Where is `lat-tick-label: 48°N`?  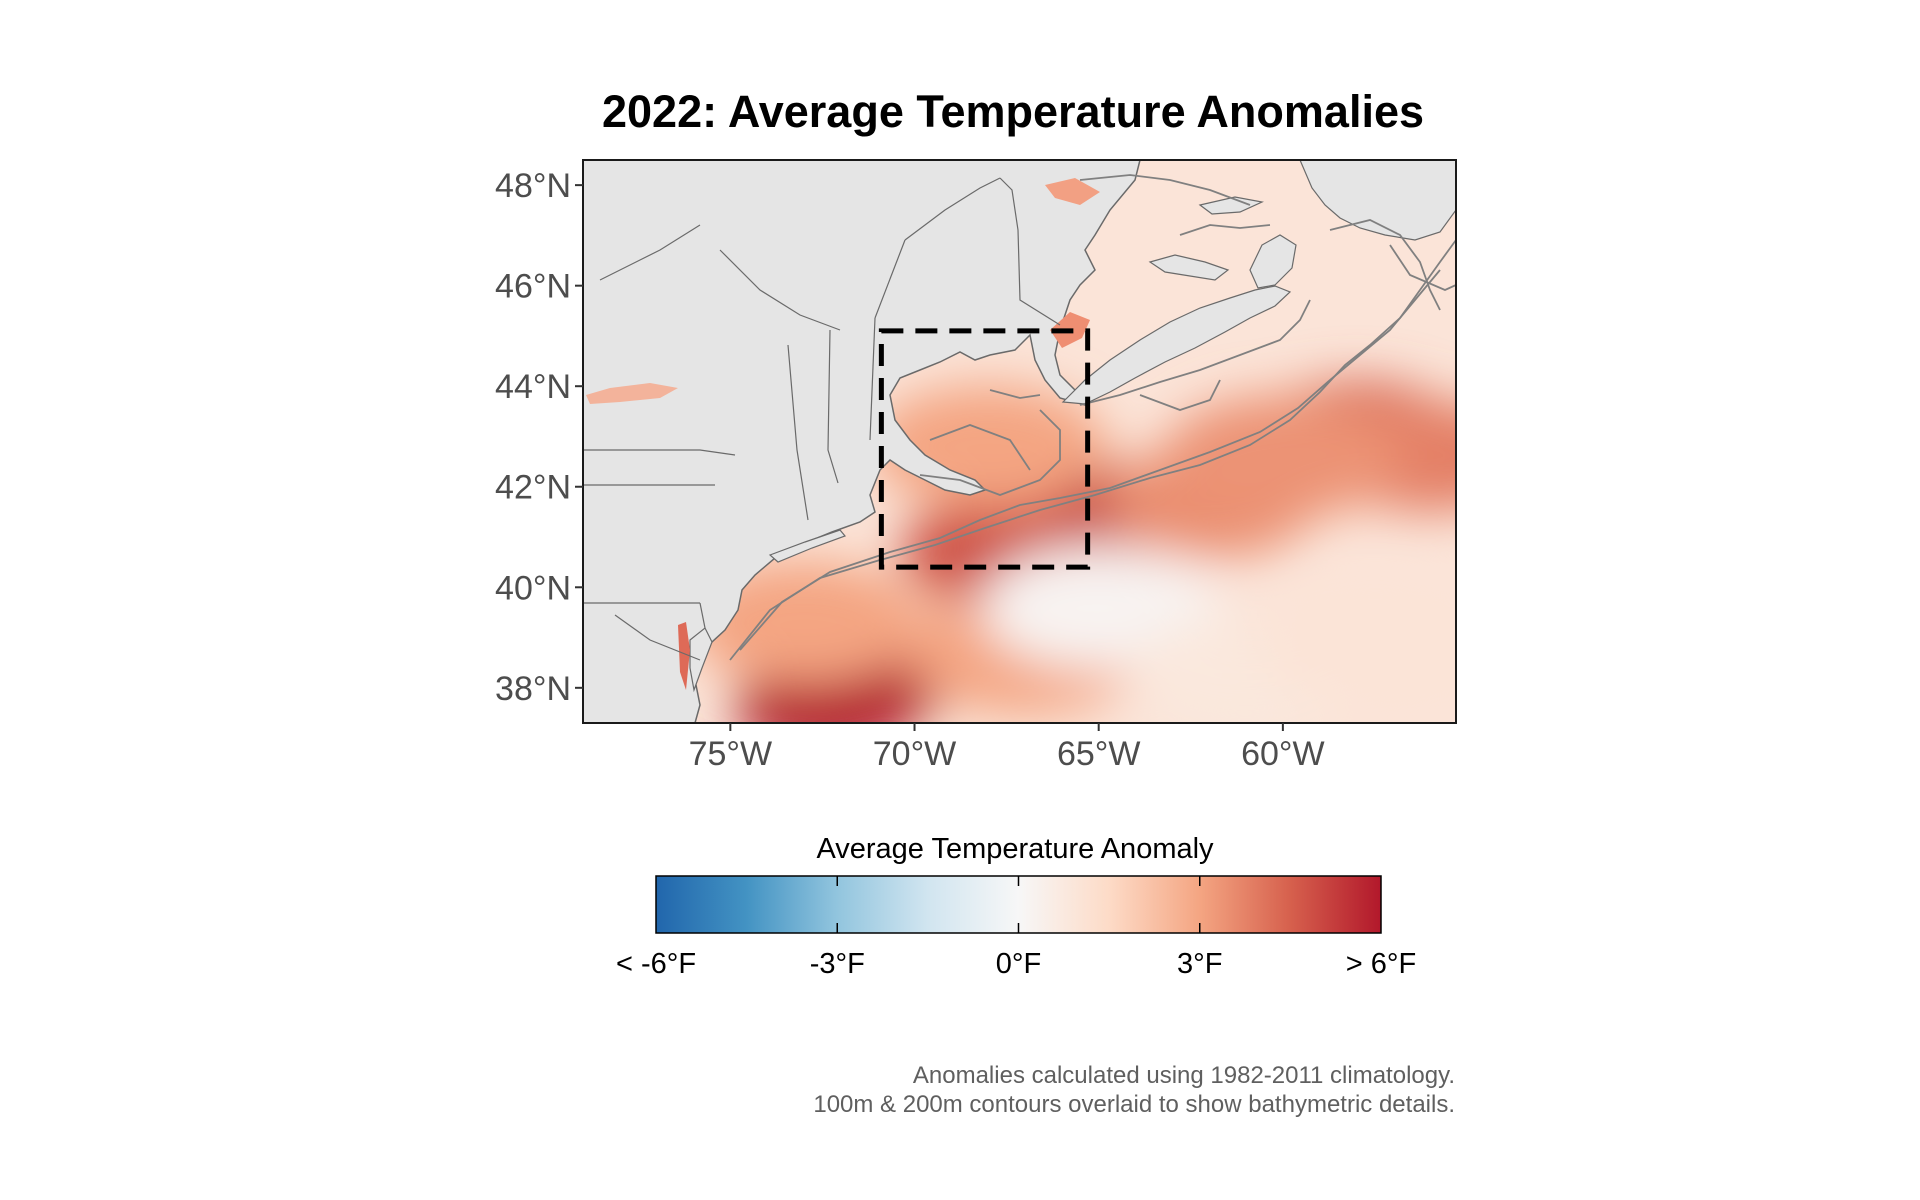 lat-tick-label: 48°N is located at coordinates (533, 186).